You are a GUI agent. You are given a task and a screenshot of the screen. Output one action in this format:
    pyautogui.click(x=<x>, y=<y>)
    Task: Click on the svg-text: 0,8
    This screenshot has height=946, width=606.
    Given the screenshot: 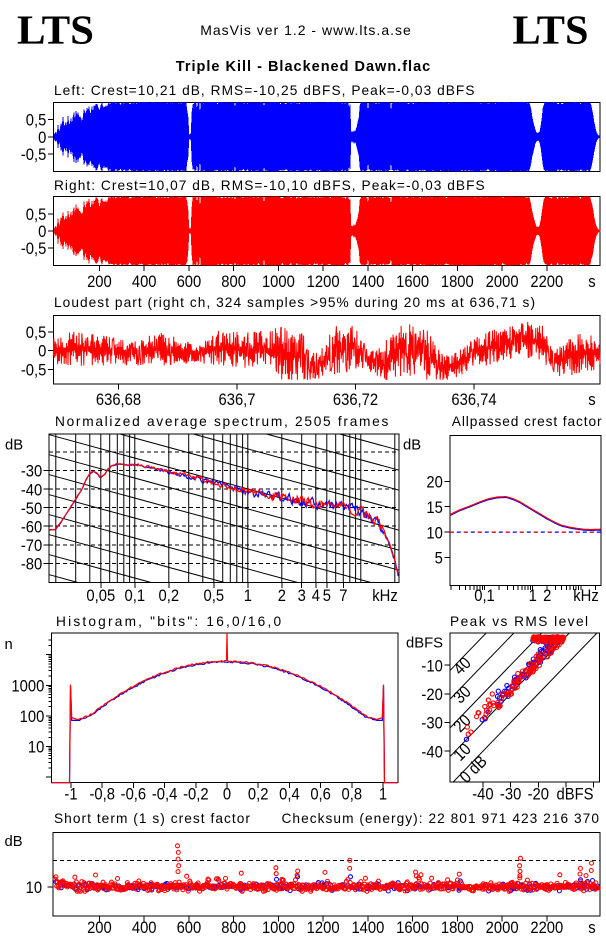 What is the action you would take?
    pyautogui.click(x=352, y=795)
    